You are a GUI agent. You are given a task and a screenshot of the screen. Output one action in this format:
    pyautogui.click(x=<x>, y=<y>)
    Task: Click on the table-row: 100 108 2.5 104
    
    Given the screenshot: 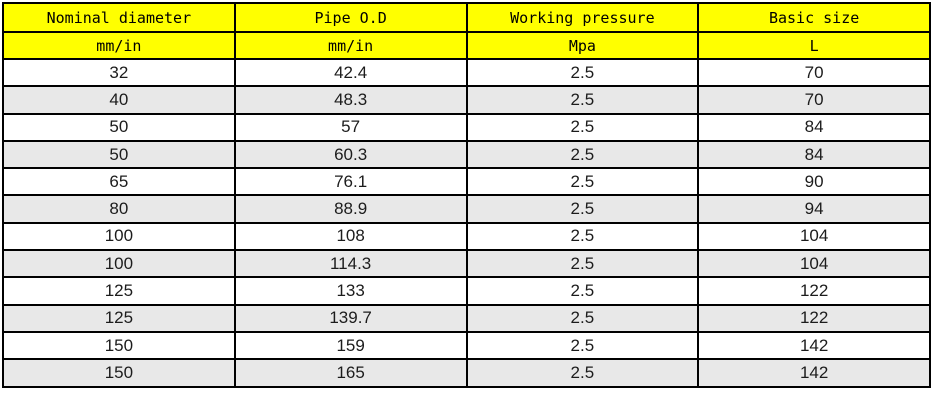 What is the action you would take?
    pyautogui.click(x=466, y=236)
    